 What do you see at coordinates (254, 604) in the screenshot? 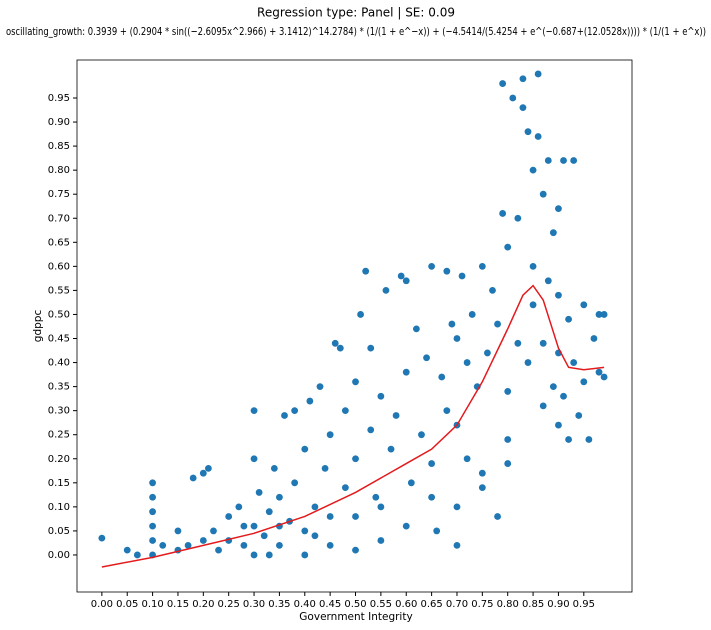
I see `x-tick-label: 0.30` at bounding box center [254, 604].